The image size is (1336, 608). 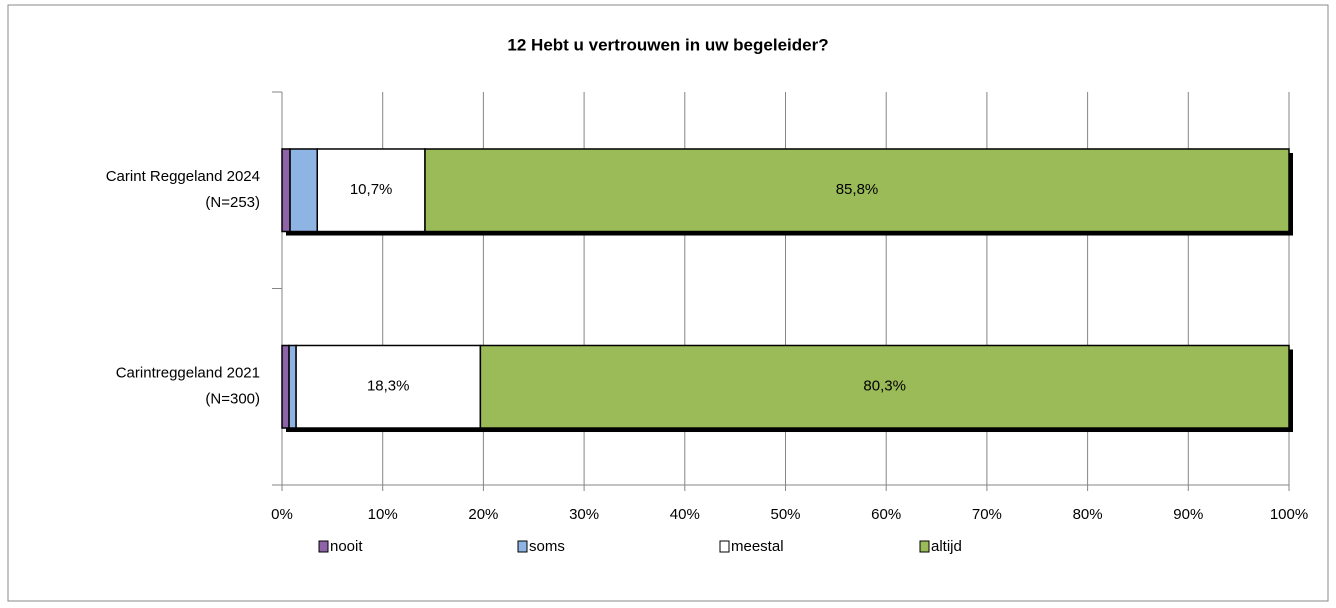 What do you see at coordinates (886, 514) in the screenshot?
I see `x-tick-label: 60%` at bounding box center [886, 514].